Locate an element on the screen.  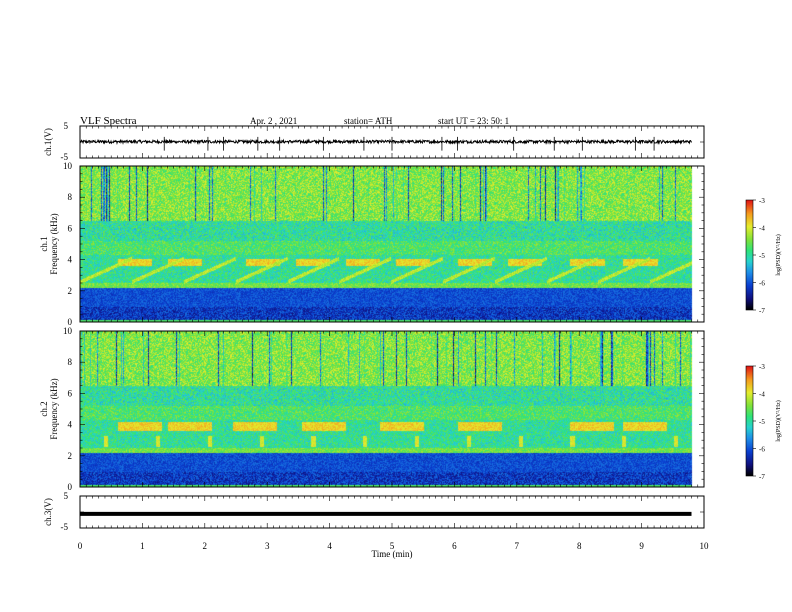
ch1-waveform-panel: 5 -5 ch.1(V) is located at coordinates (374, 141).